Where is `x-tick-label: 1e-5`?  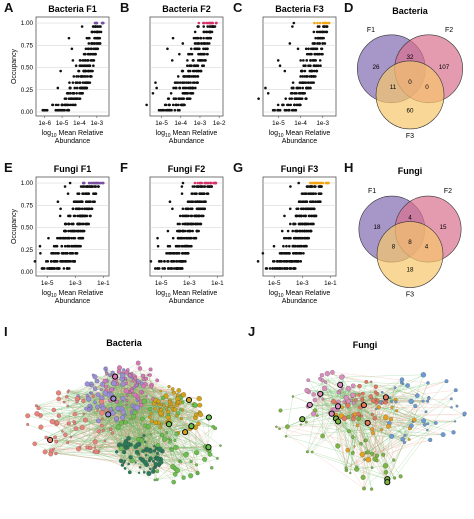 x-tick-label: 1e-5 is located at coordinates (274, 283).